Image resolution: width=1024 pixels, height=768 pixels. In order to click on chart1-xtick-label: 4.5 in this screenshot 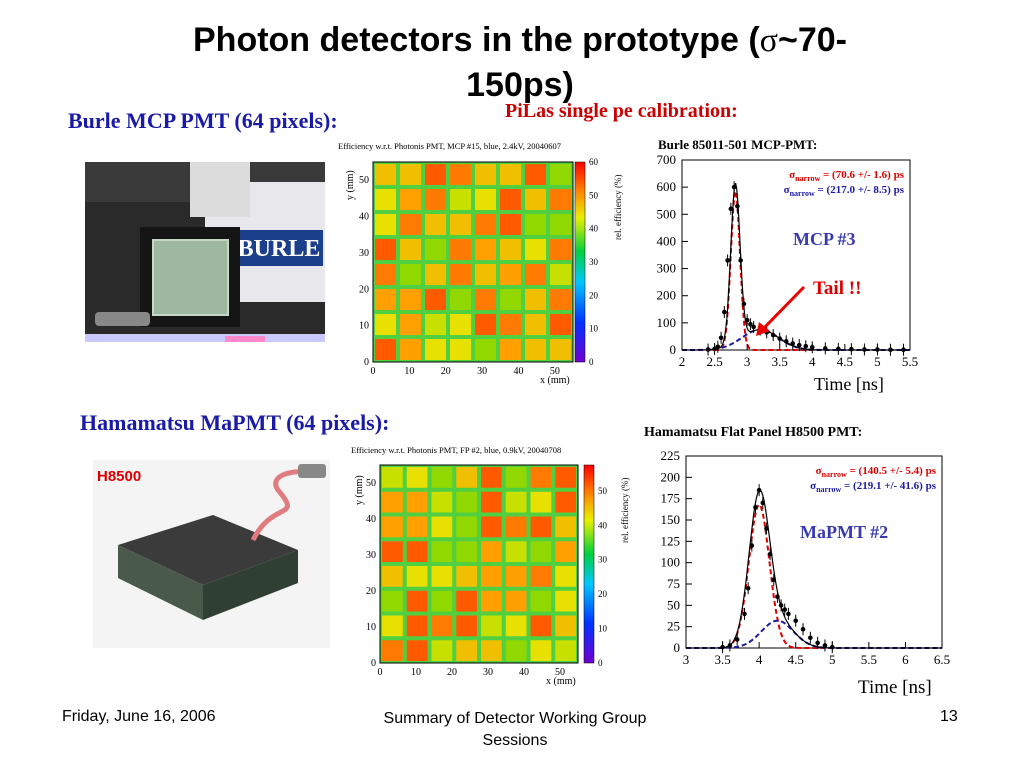, I will do `click(796, 659)`.